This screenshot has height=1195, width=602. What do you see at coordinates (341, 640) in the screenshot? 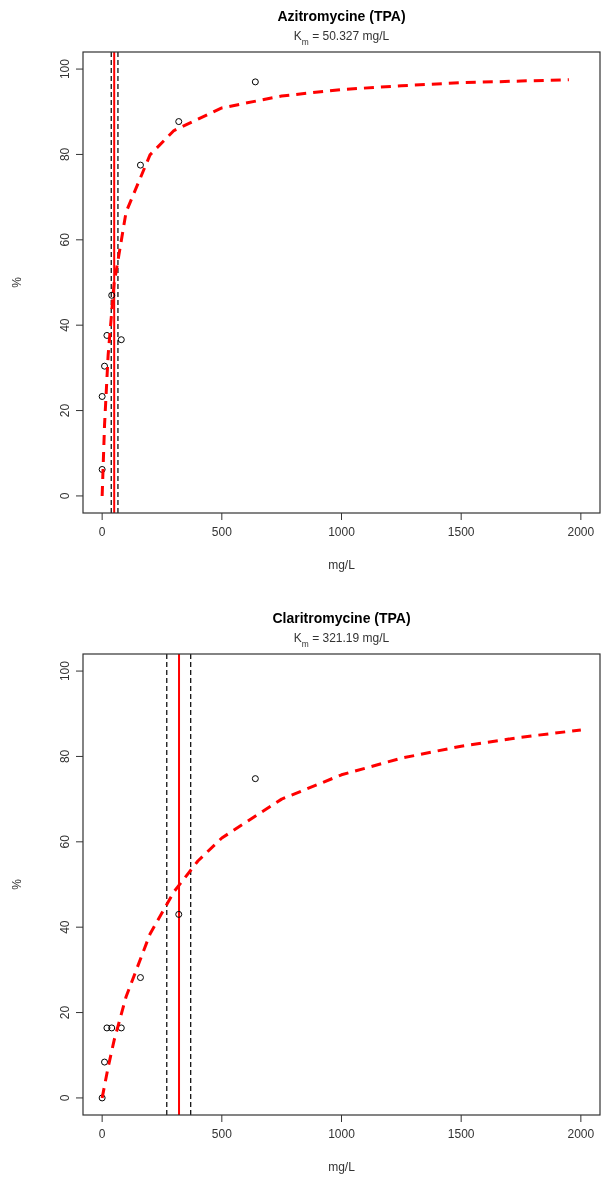
I see `chart-subtitle: K$_{m}$ = 321.19 mg/L` at bounding box center [341, 640].